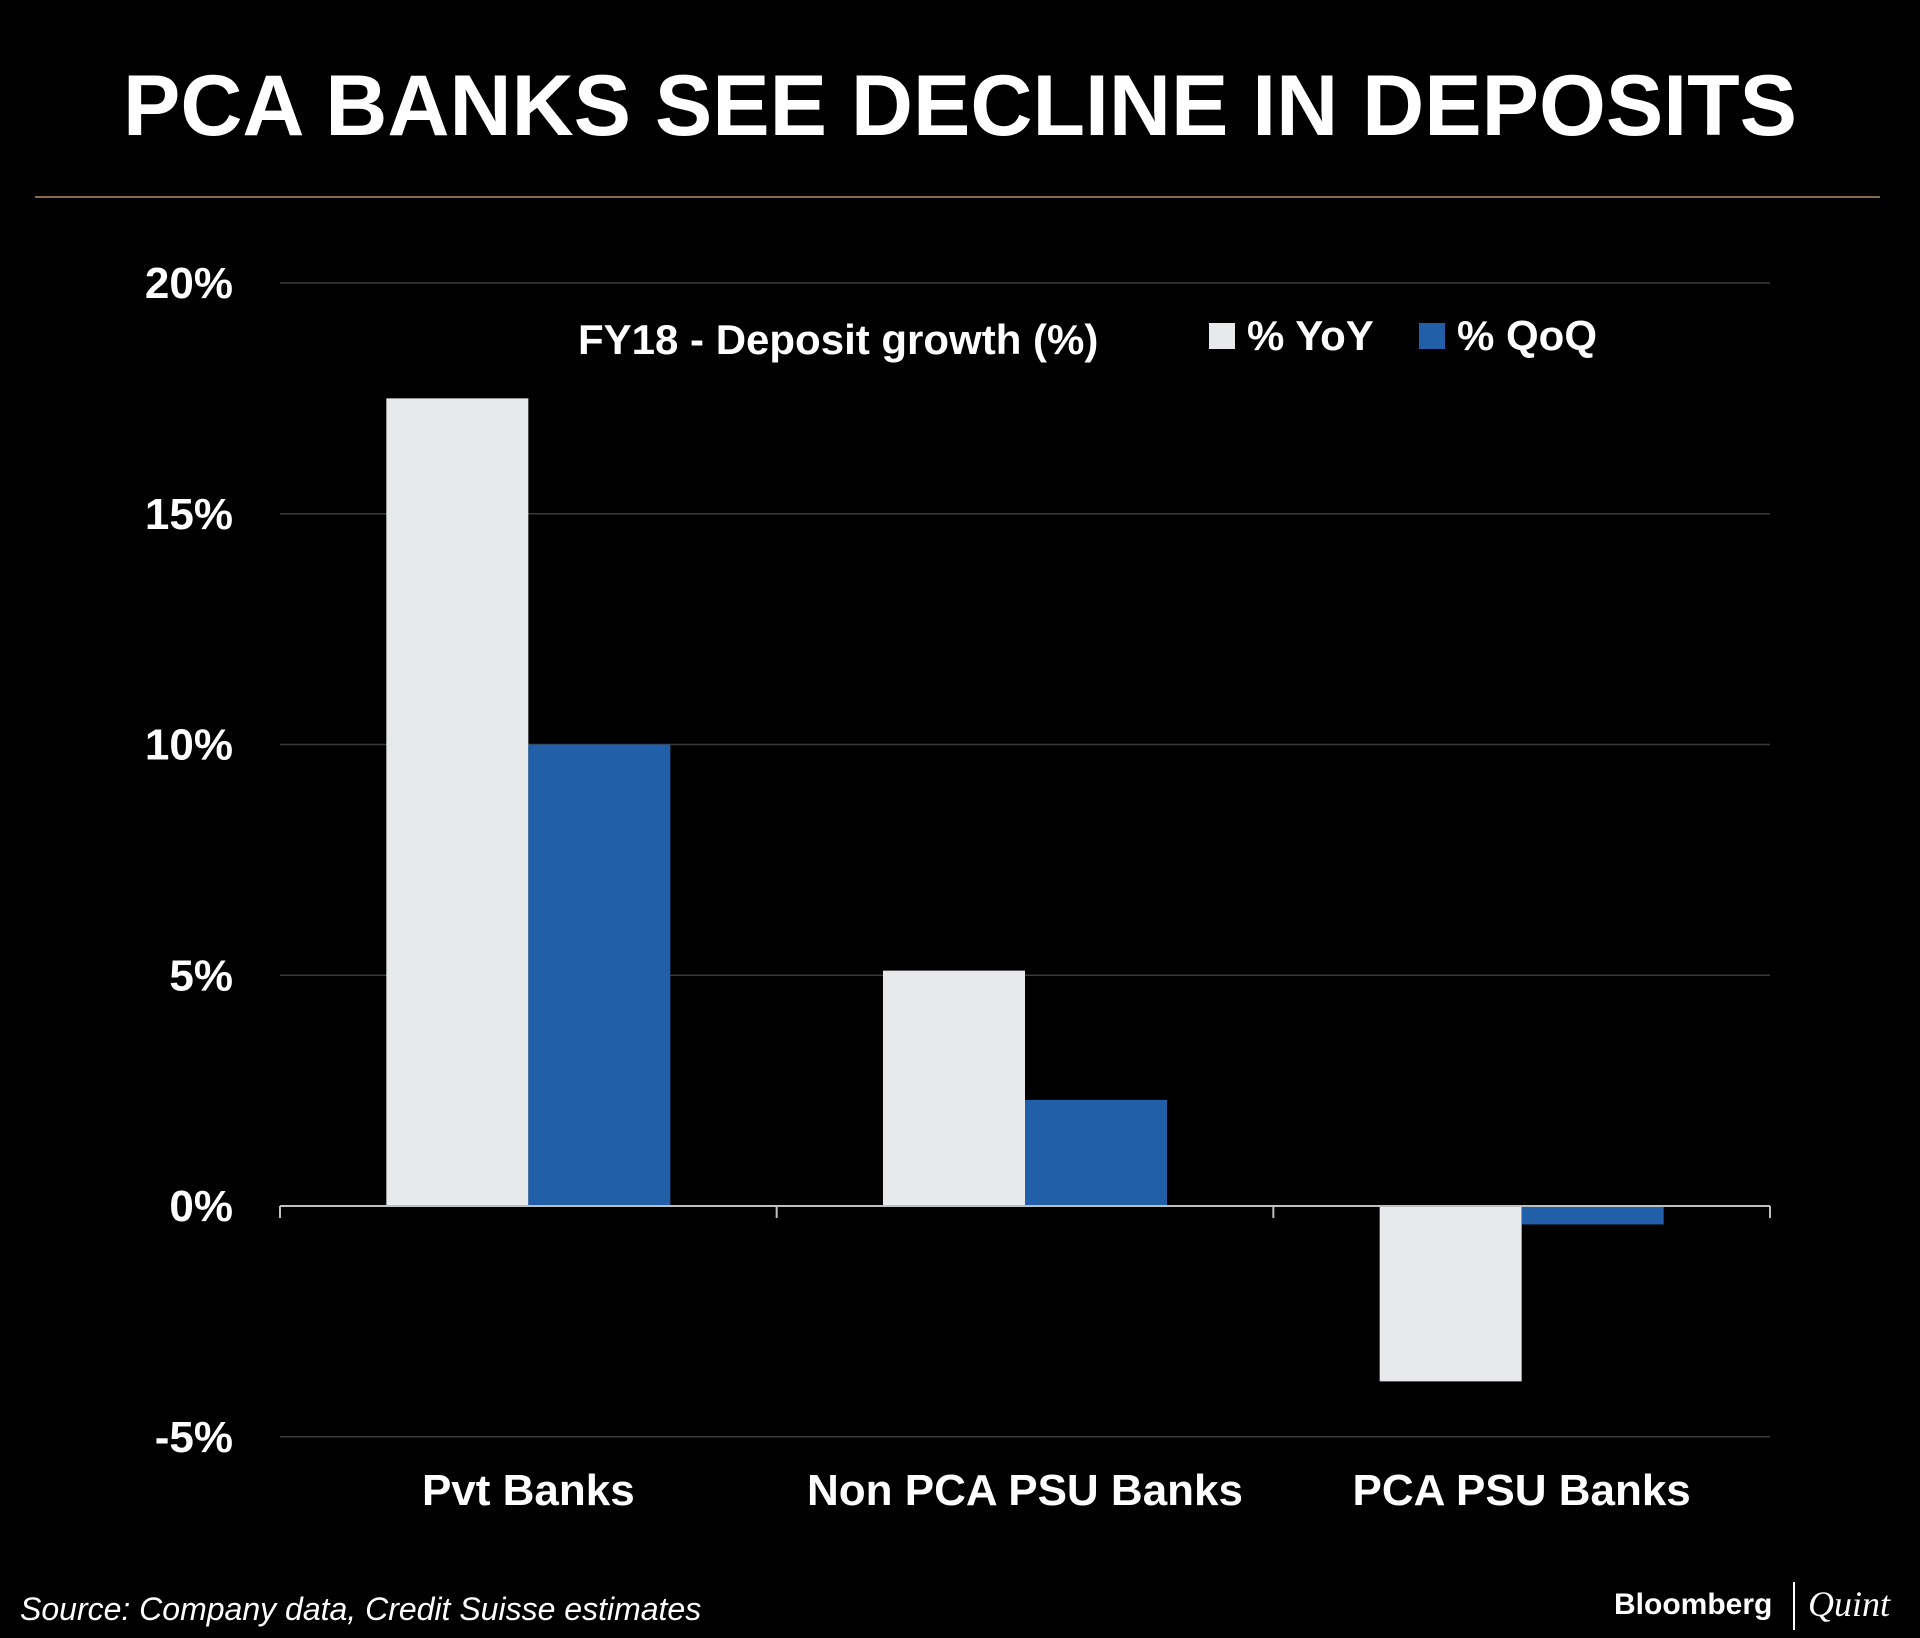 The image size is (1920, 1638). What do you see at coordinates (1025, 1490) in the screenshot?
I see `x-category-label: Non PCA PSU Banks` at bounding box center [1025, 1490].